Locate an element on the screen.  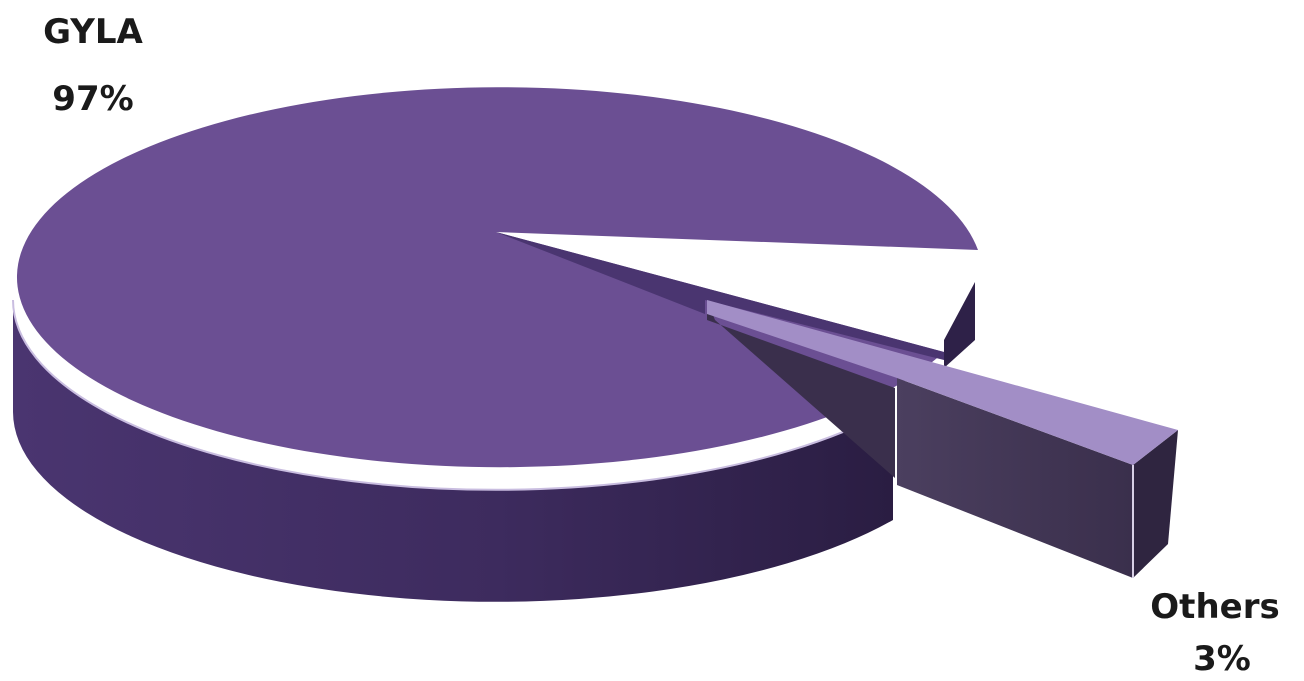
slice-others is located at coordinates (942, 439).